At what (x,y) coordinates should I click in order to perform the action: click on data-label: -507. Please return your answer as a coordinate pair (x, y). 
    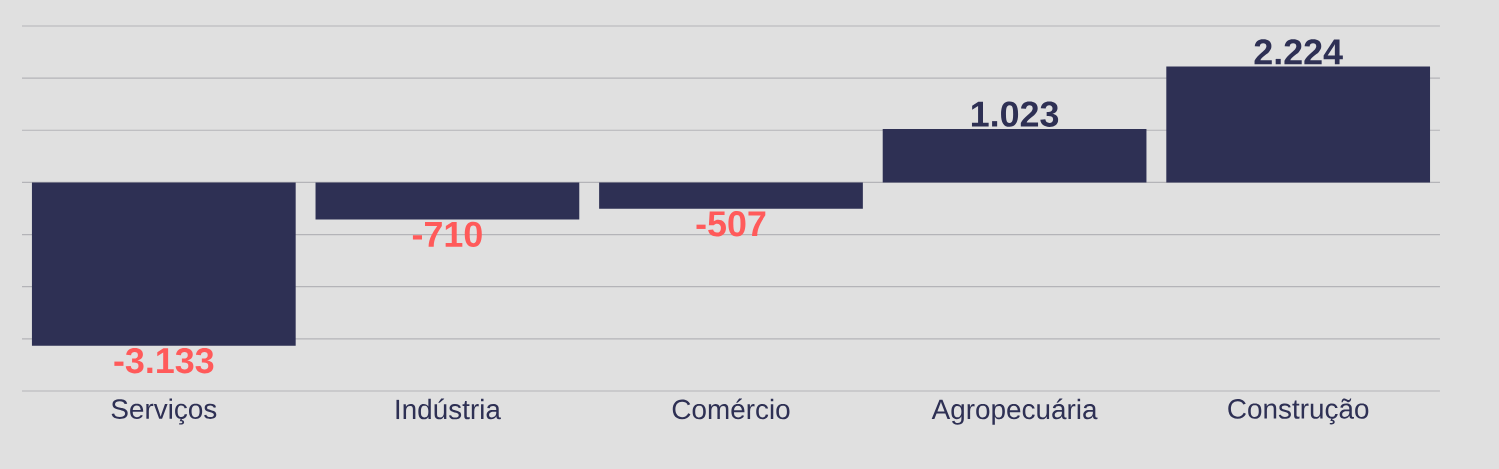
    Looking at the image, I should click on (731, 224).